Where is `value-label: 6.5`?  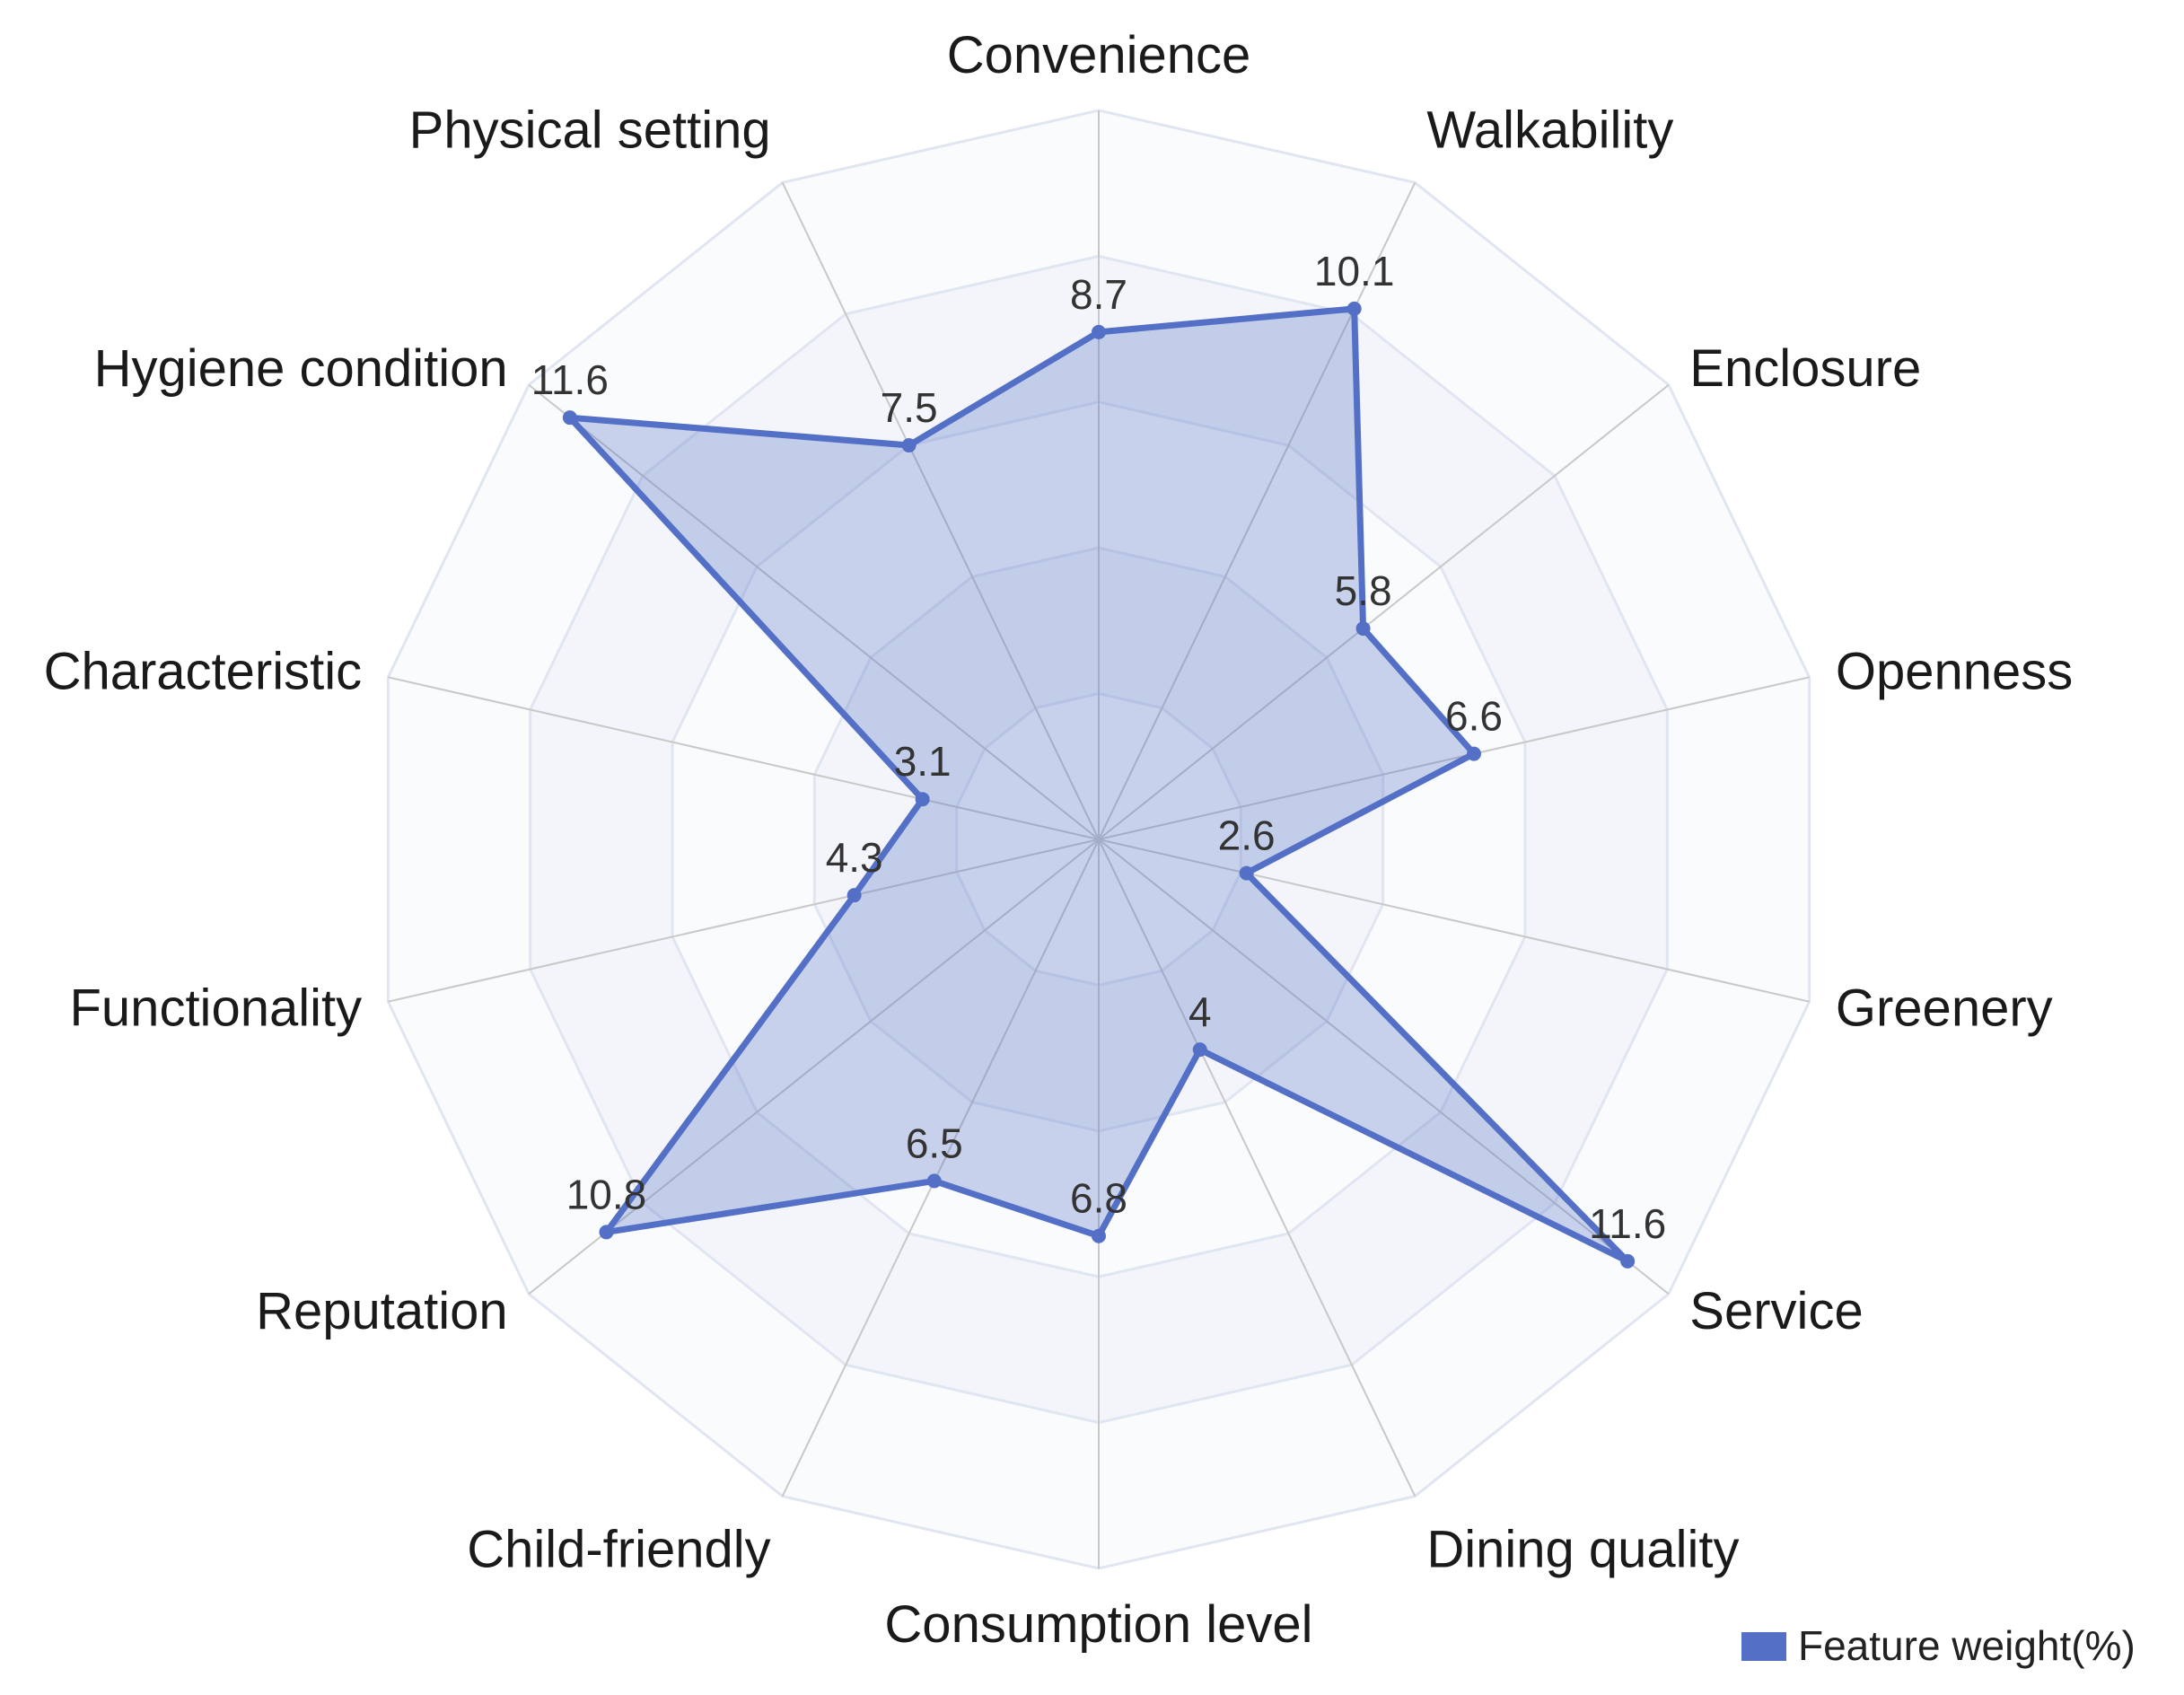
value-label: 6.5 is located at coordinates (935, 1143).